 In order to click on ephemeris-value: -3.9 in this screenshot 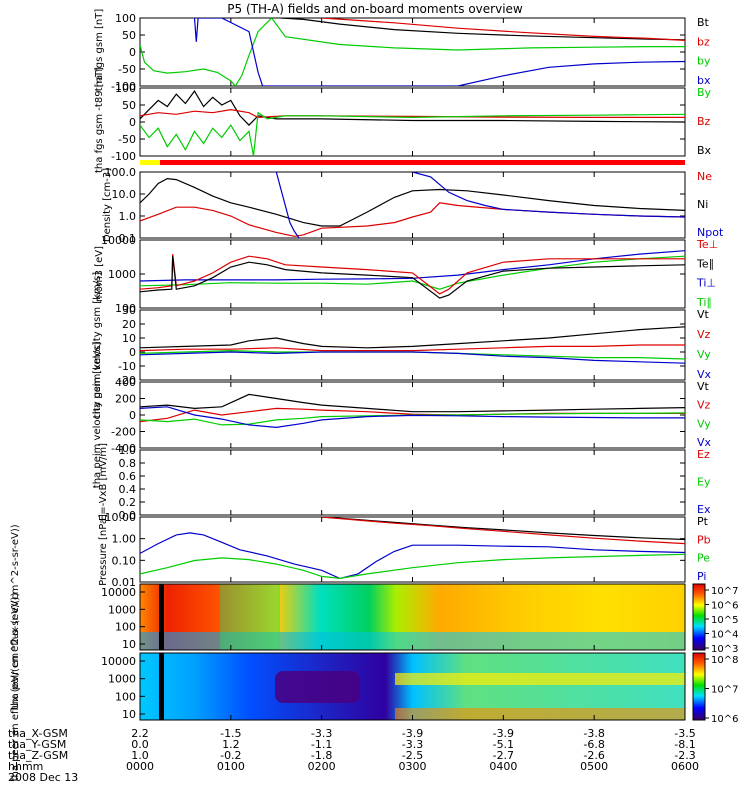, I will do `click(412, 733)`.